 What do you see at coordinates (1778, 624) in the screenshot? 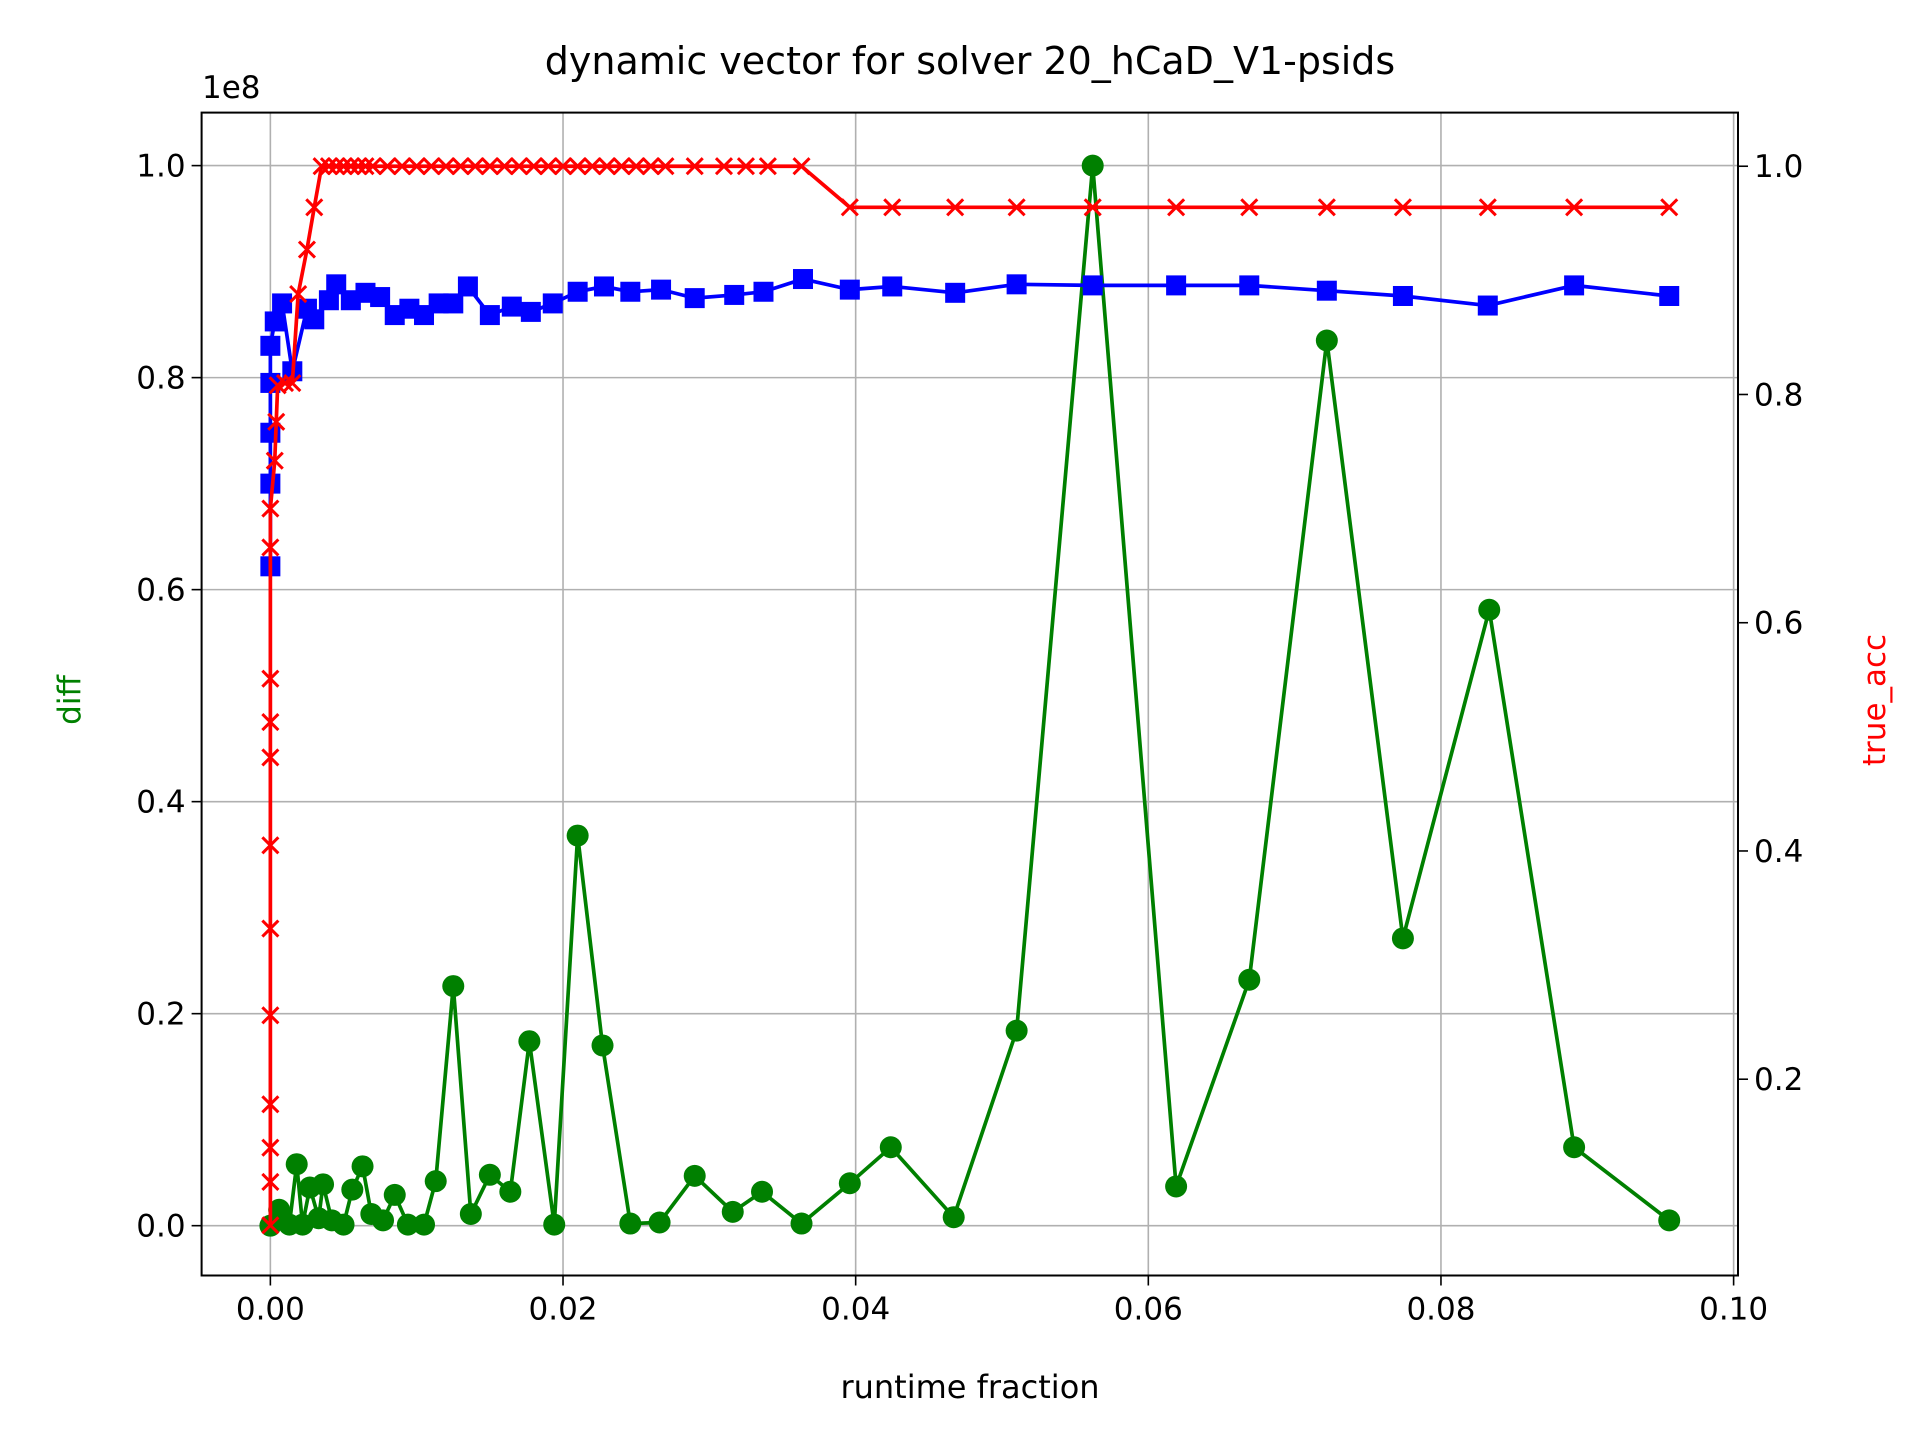
I see `y2-tick-label: 0.6` at bounding box center [1778, 624].